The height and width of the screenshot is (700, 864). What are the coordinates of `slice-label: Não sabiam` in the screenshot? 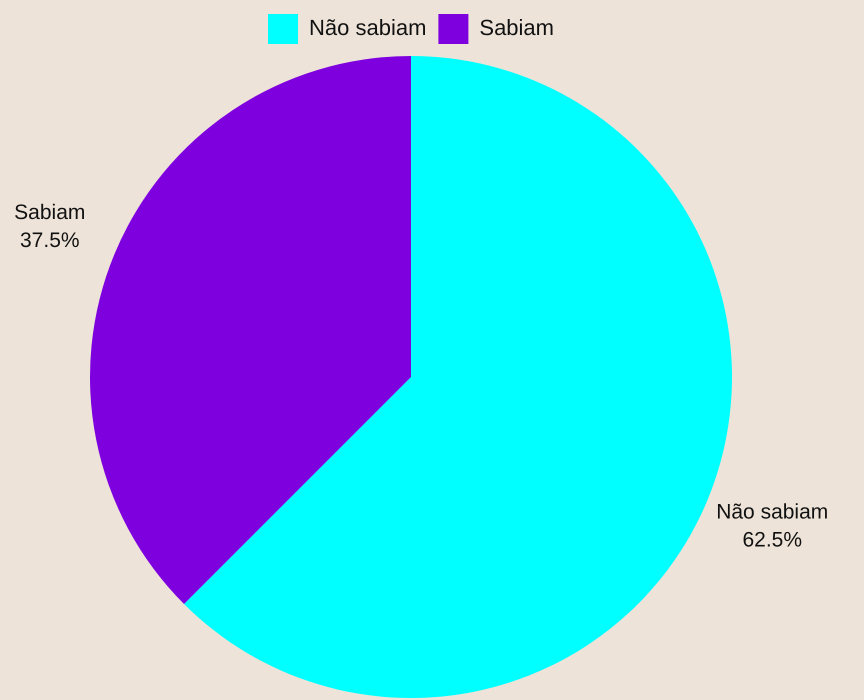 It's located at (772, 512).